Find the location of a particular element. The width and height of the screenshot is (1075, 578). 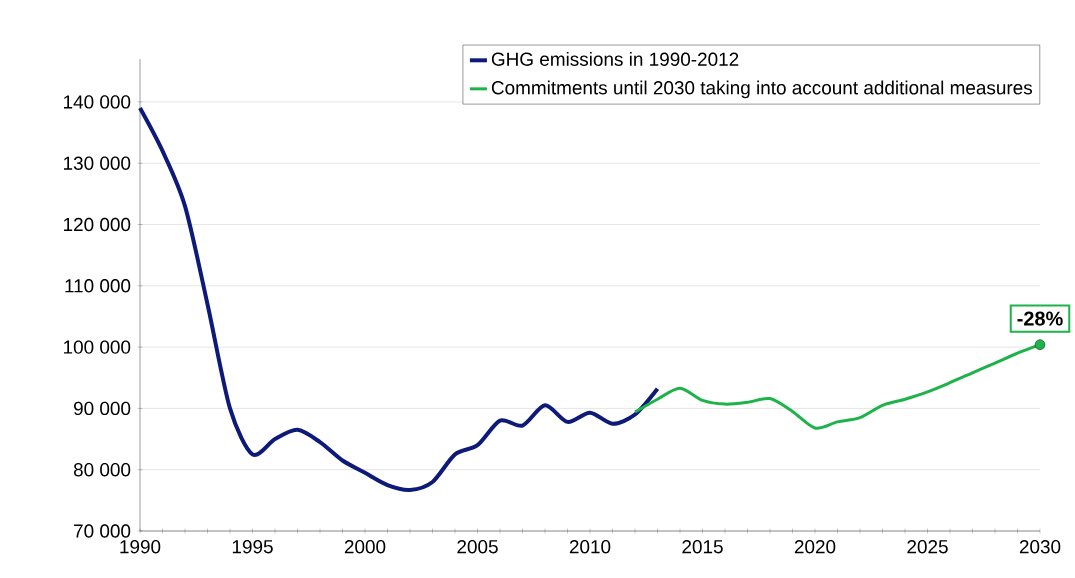

x-tick-label: 2015 is located at coordinates (702, 547).